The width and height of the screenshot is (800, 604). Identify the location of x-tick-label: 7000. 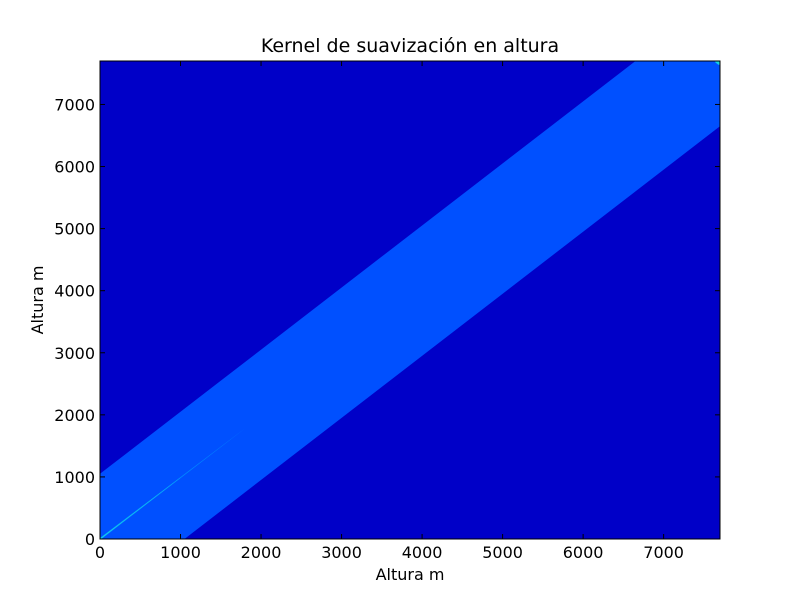
(663, 552).